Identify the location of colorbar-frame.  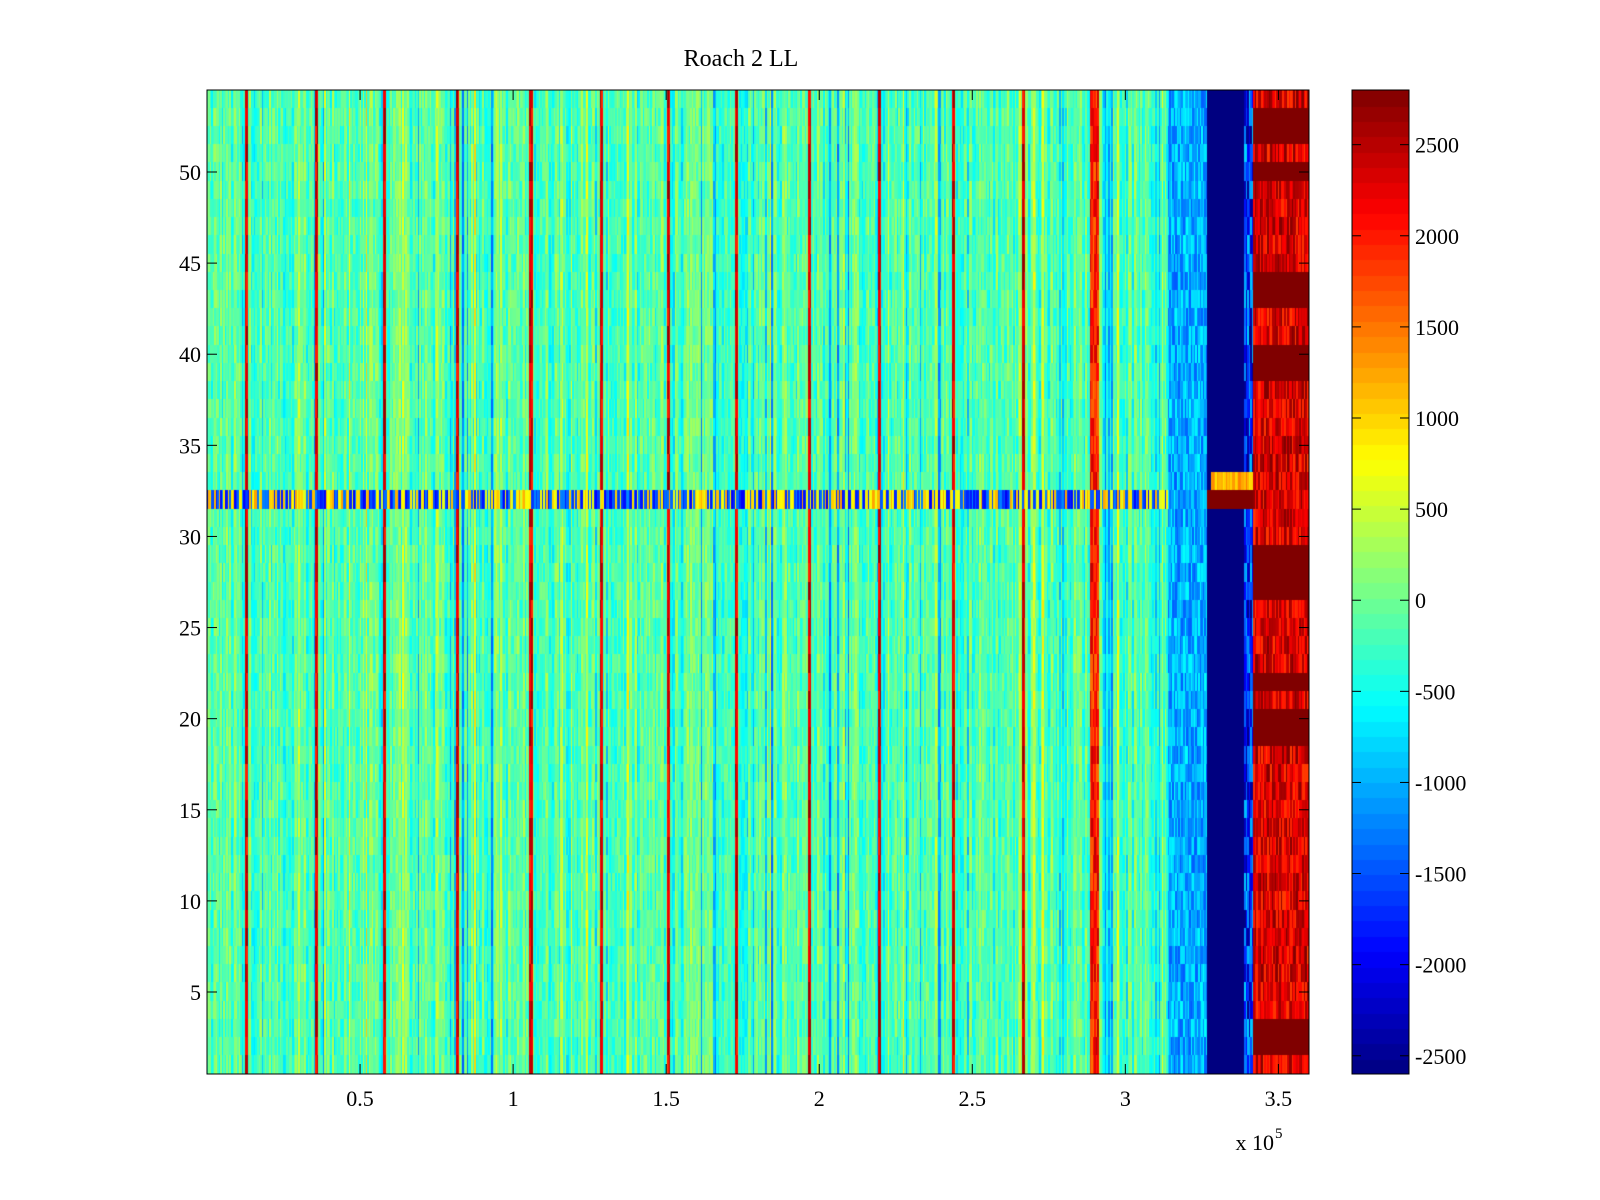
(1380, 582).